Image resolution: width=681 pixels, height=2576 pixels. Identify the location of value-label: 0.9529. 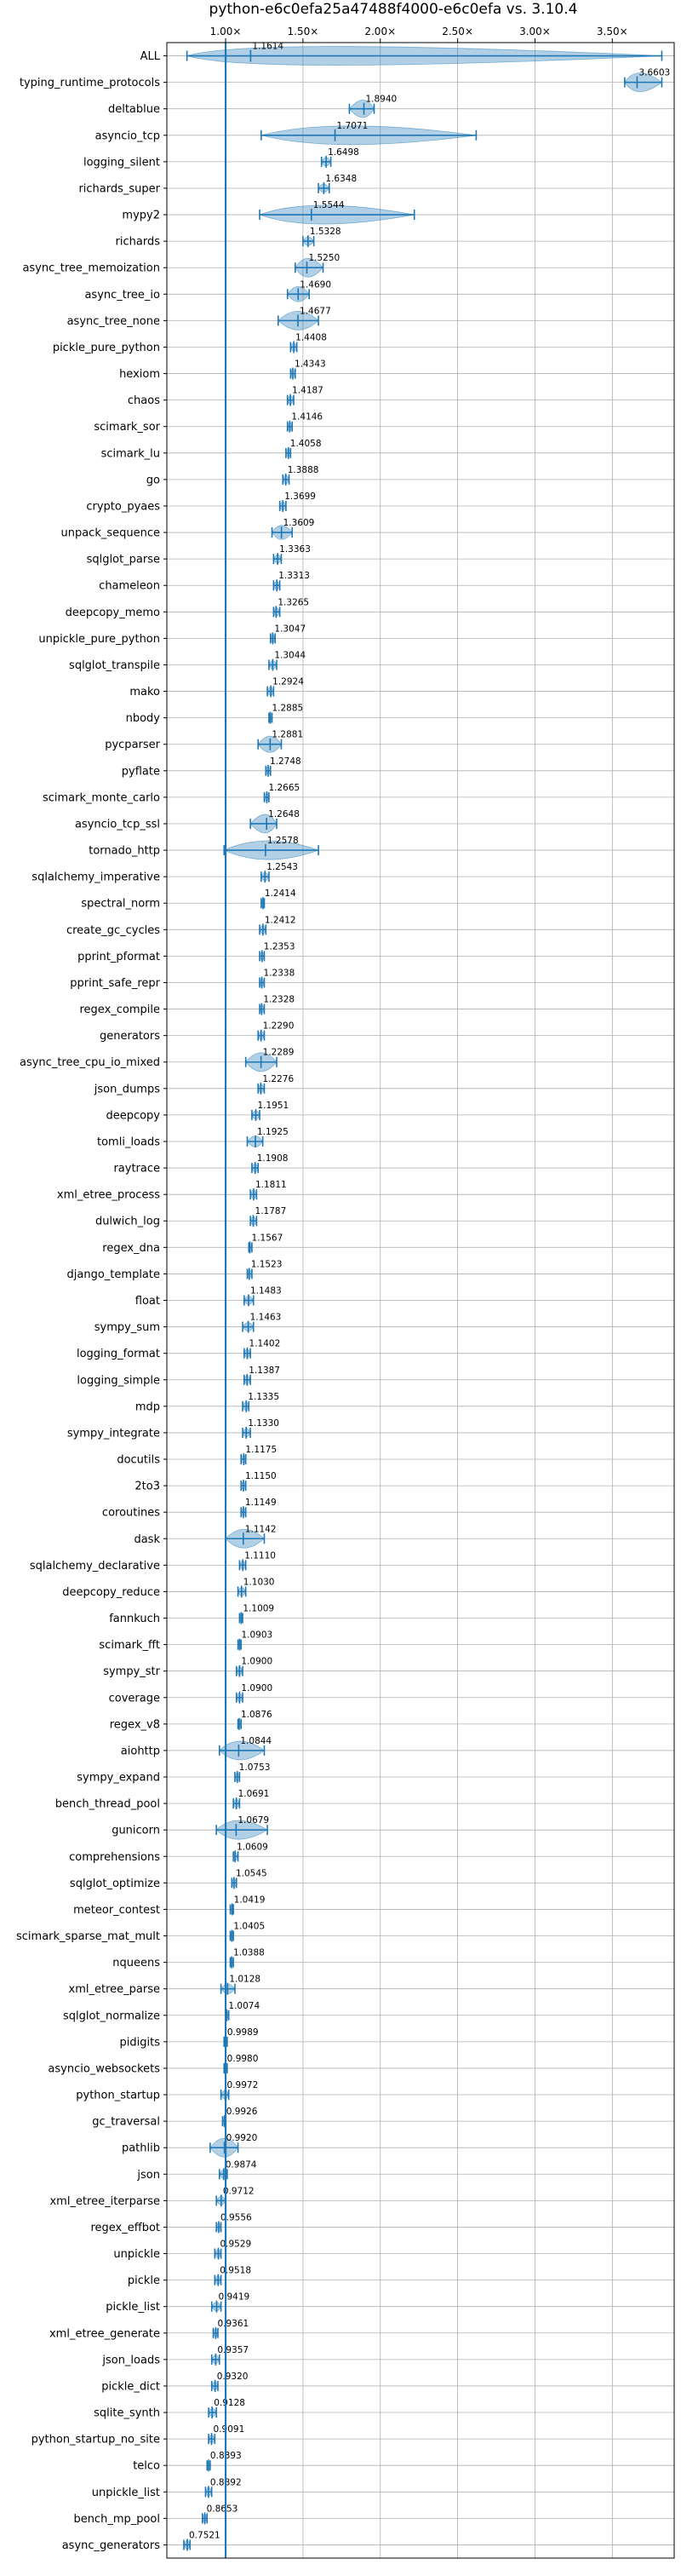
(235, 2245).